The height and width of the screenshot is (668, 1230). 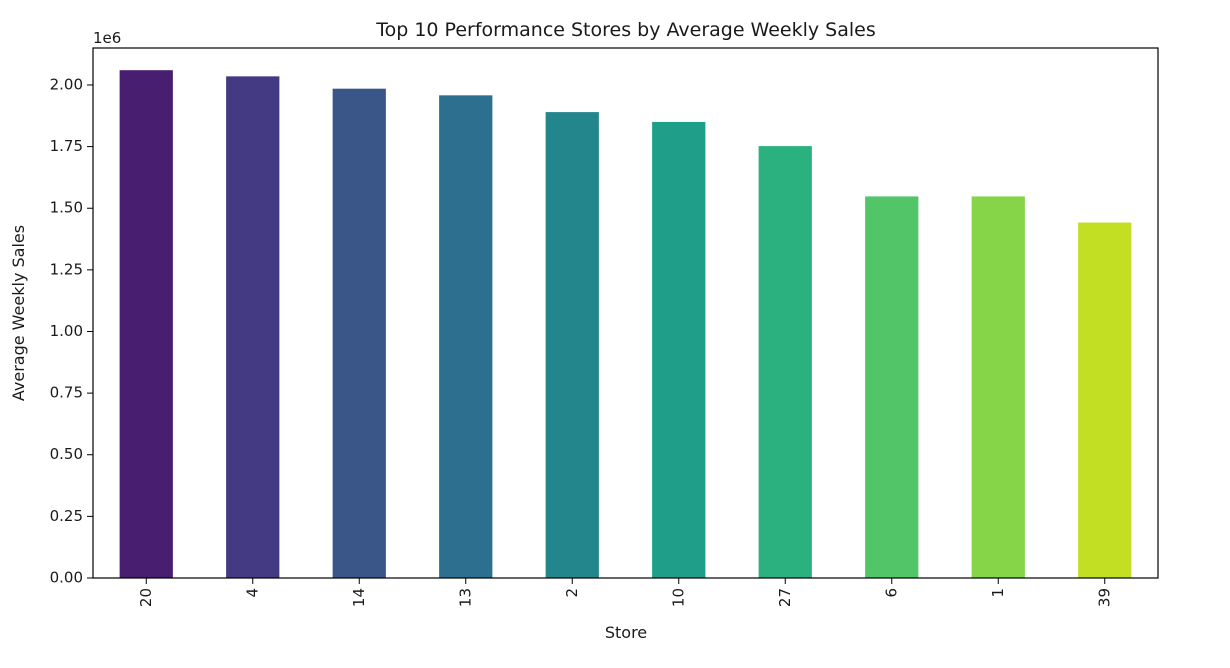 What do you see at coordinates (359, 597) in the screenshot?
I see `x-tick-label: 14` at bounding box center [359, 597].